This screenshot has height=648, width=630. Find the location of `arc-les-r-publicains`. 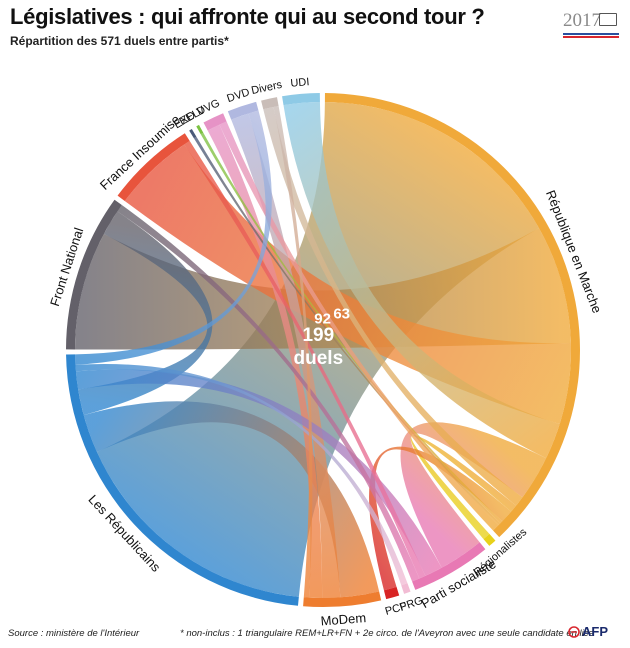

arc-les-r-publicains is located at coordinates (182, 480).